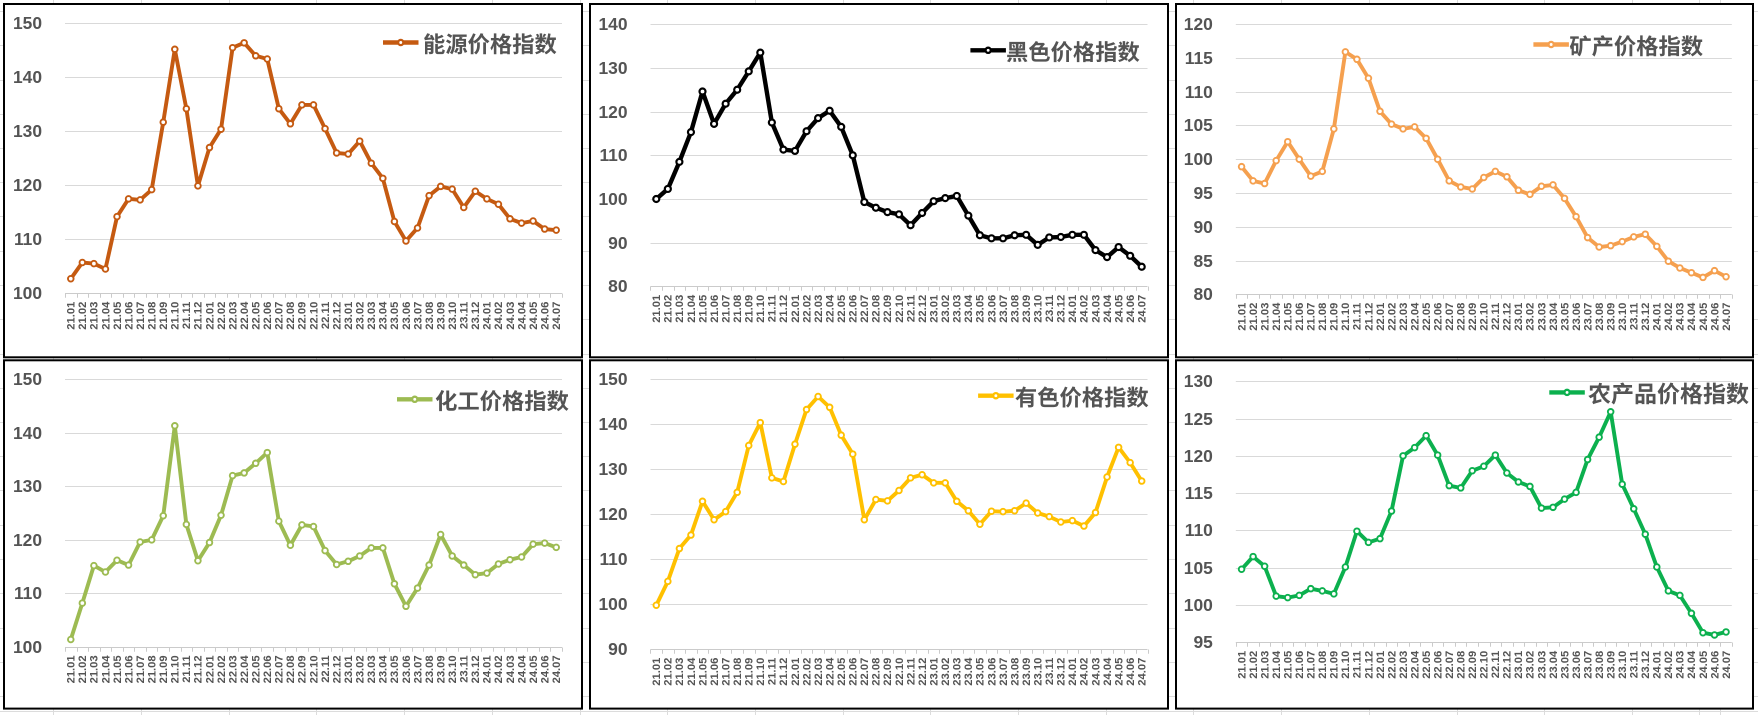  Describe the element at coordinates (1198, 24) in the screenshot. I see `svg-text: 120` at that location.